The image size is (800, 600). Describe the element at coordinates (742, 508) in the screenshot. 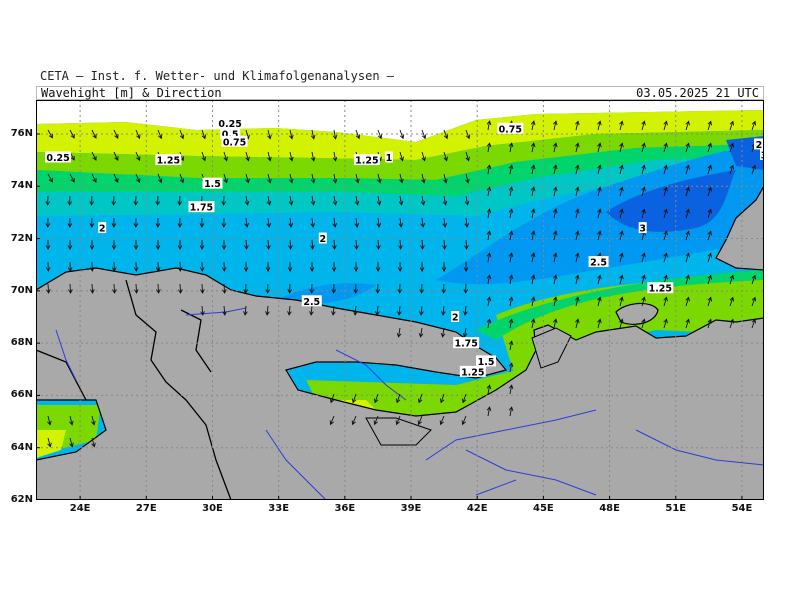

I see `lon-tick-label: 54E` at that location.